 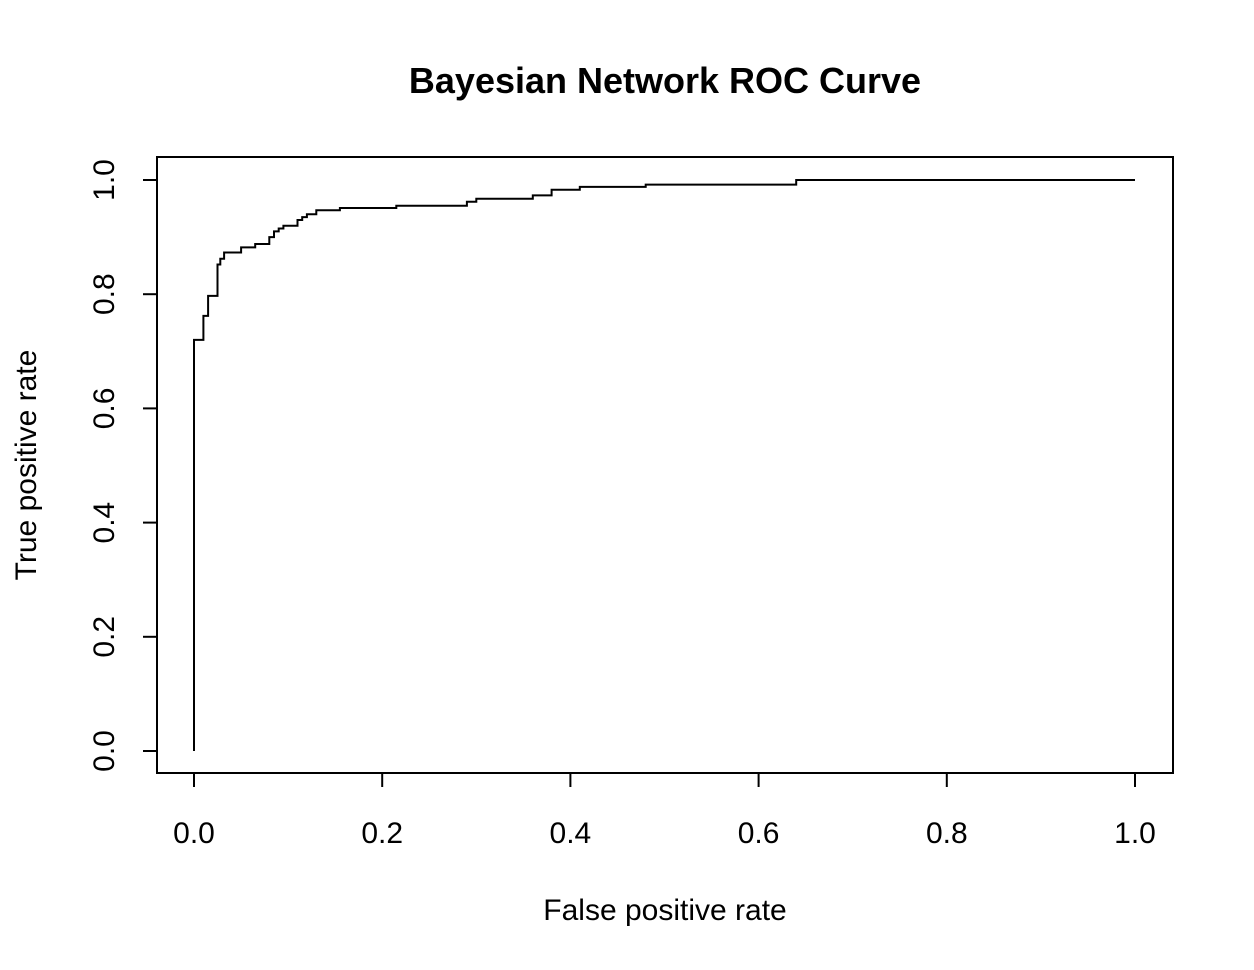 What do you see at coordinates (123, 465) in the screenshot?
I see `y-axis: 0.0 0.2 0.4 0.6 0.8 1.0` at bounding box center [123, 465].